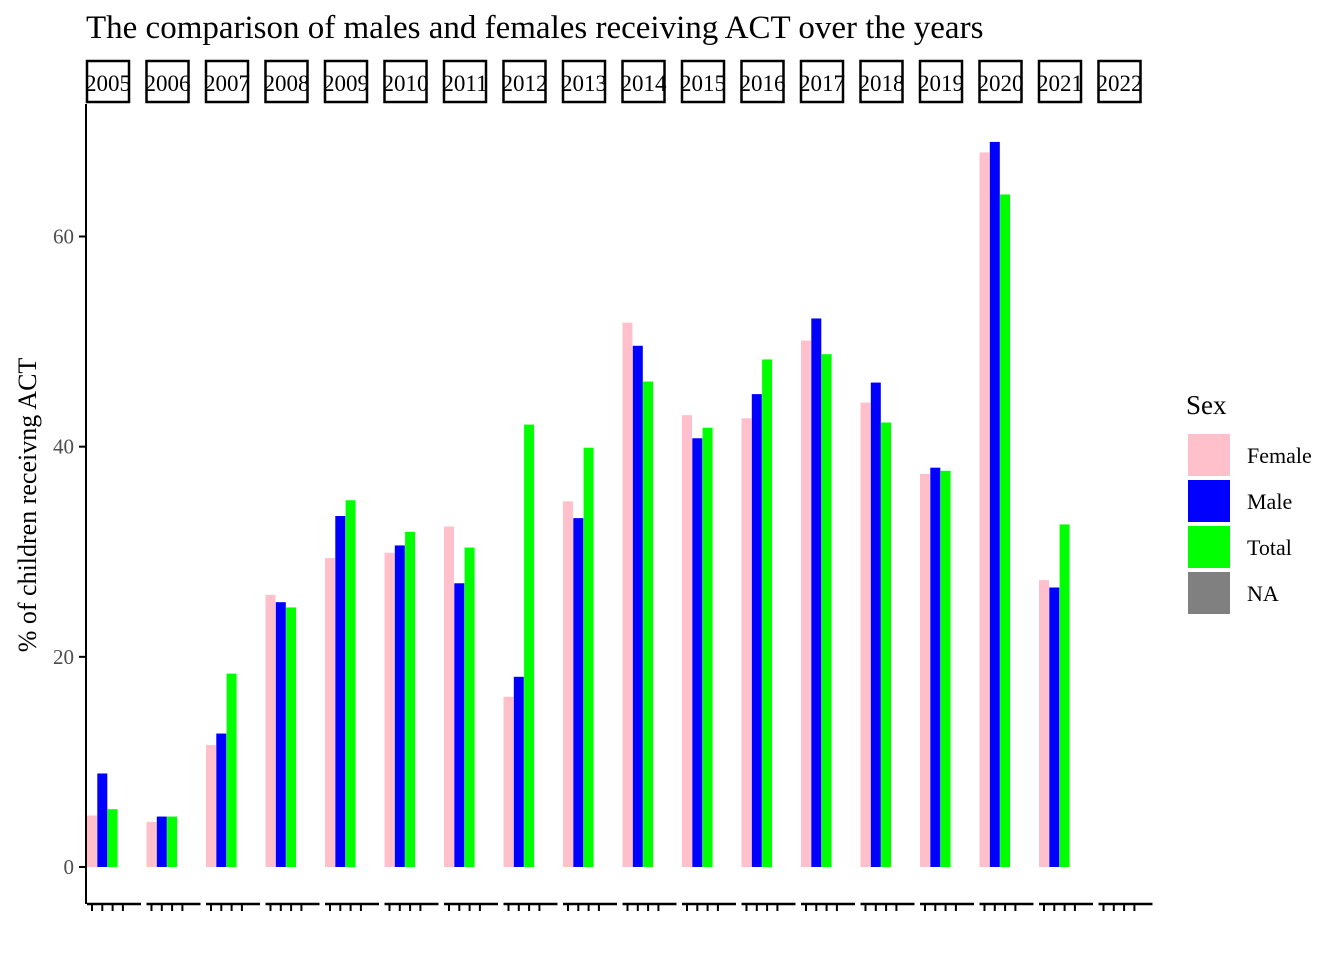 The image size is (1344, 960). Describe the element at coordinates (340, 691) in the screenshot. I see `bar-male-2009` at that location.